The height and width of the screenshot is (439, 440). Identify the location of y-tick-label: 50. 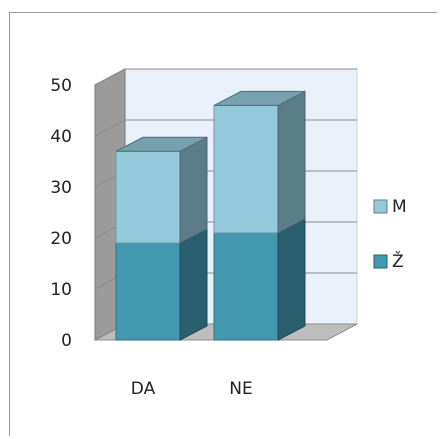
(61, 86).